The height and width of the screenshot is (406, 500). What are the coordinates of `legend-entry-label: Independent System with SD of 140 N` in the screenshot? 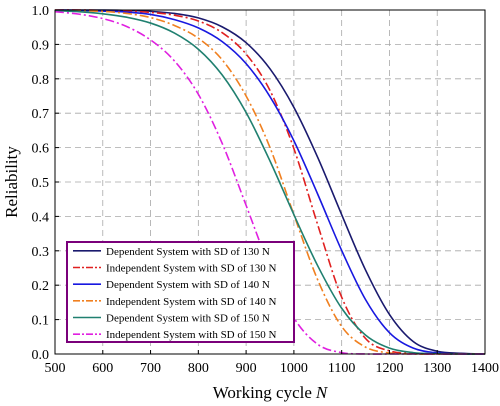 It's located at (191, 302).